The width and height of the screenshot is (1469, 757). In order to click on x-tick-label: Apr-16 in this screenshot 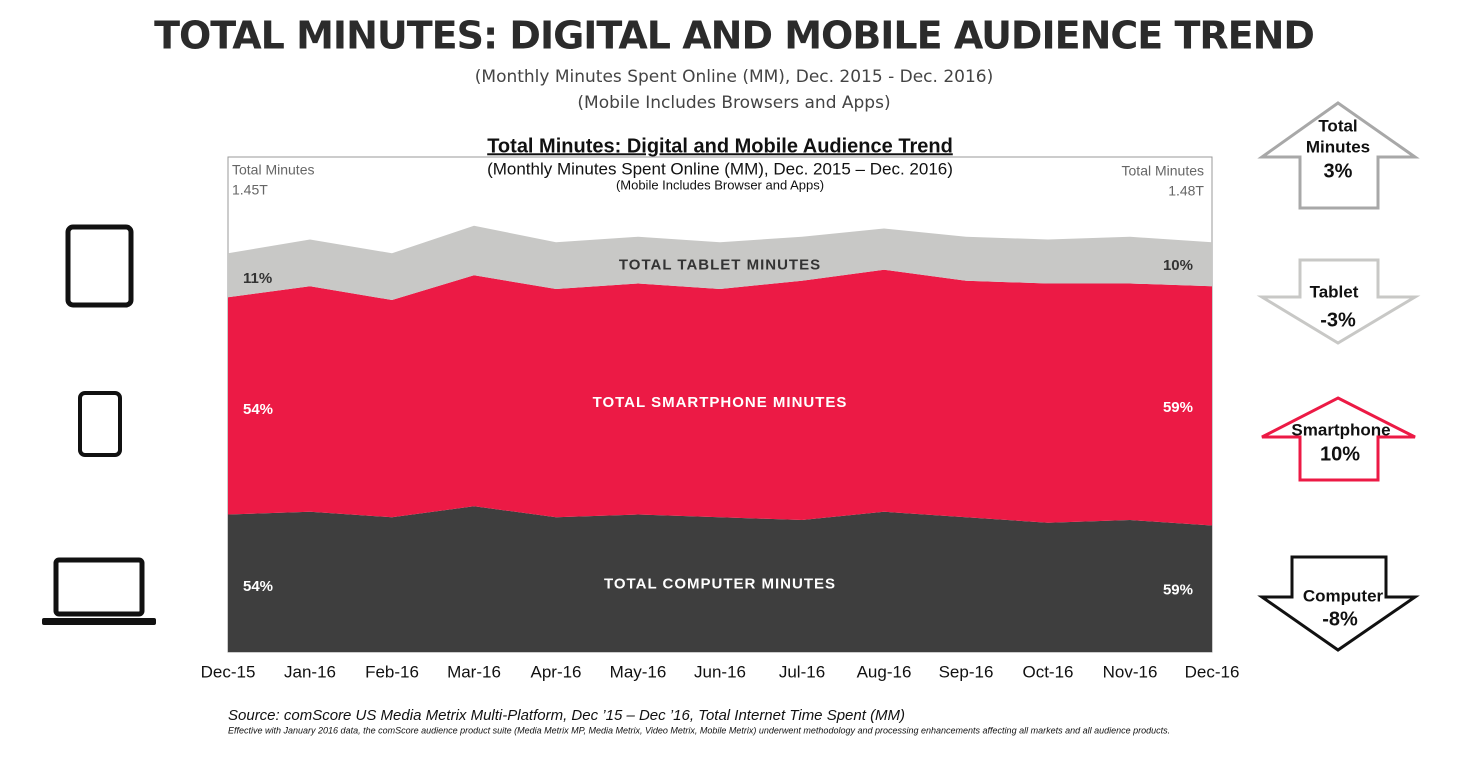, I will do `click(555, 671)`.